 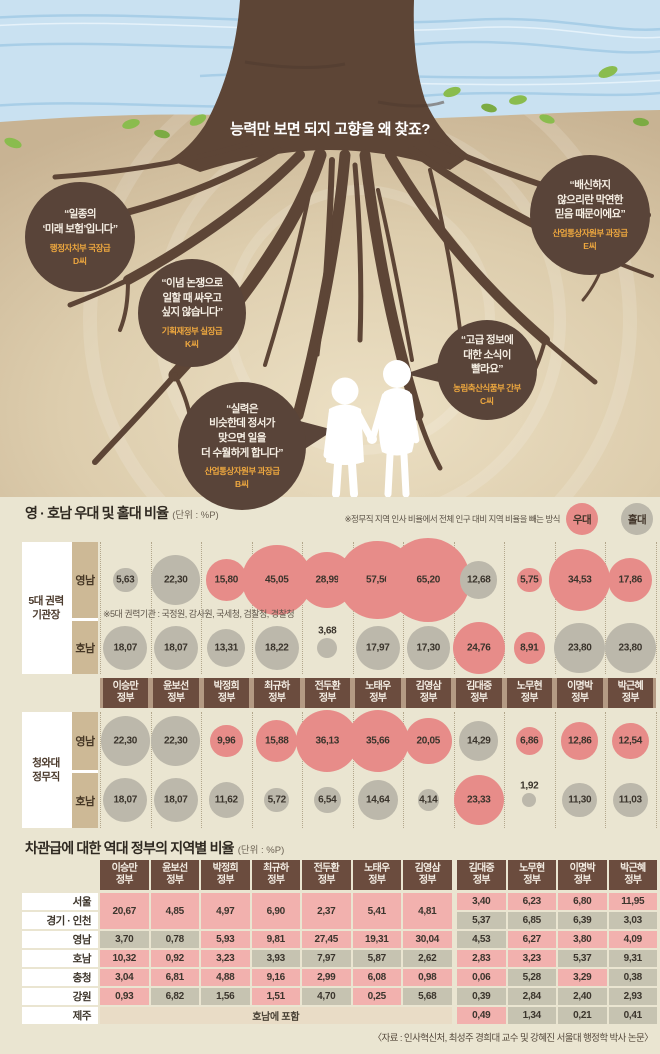 What do you see at coordinates (174, 958) in the screenshot?
I see `table-cell: 0,92` at bounding box center [174, 958].